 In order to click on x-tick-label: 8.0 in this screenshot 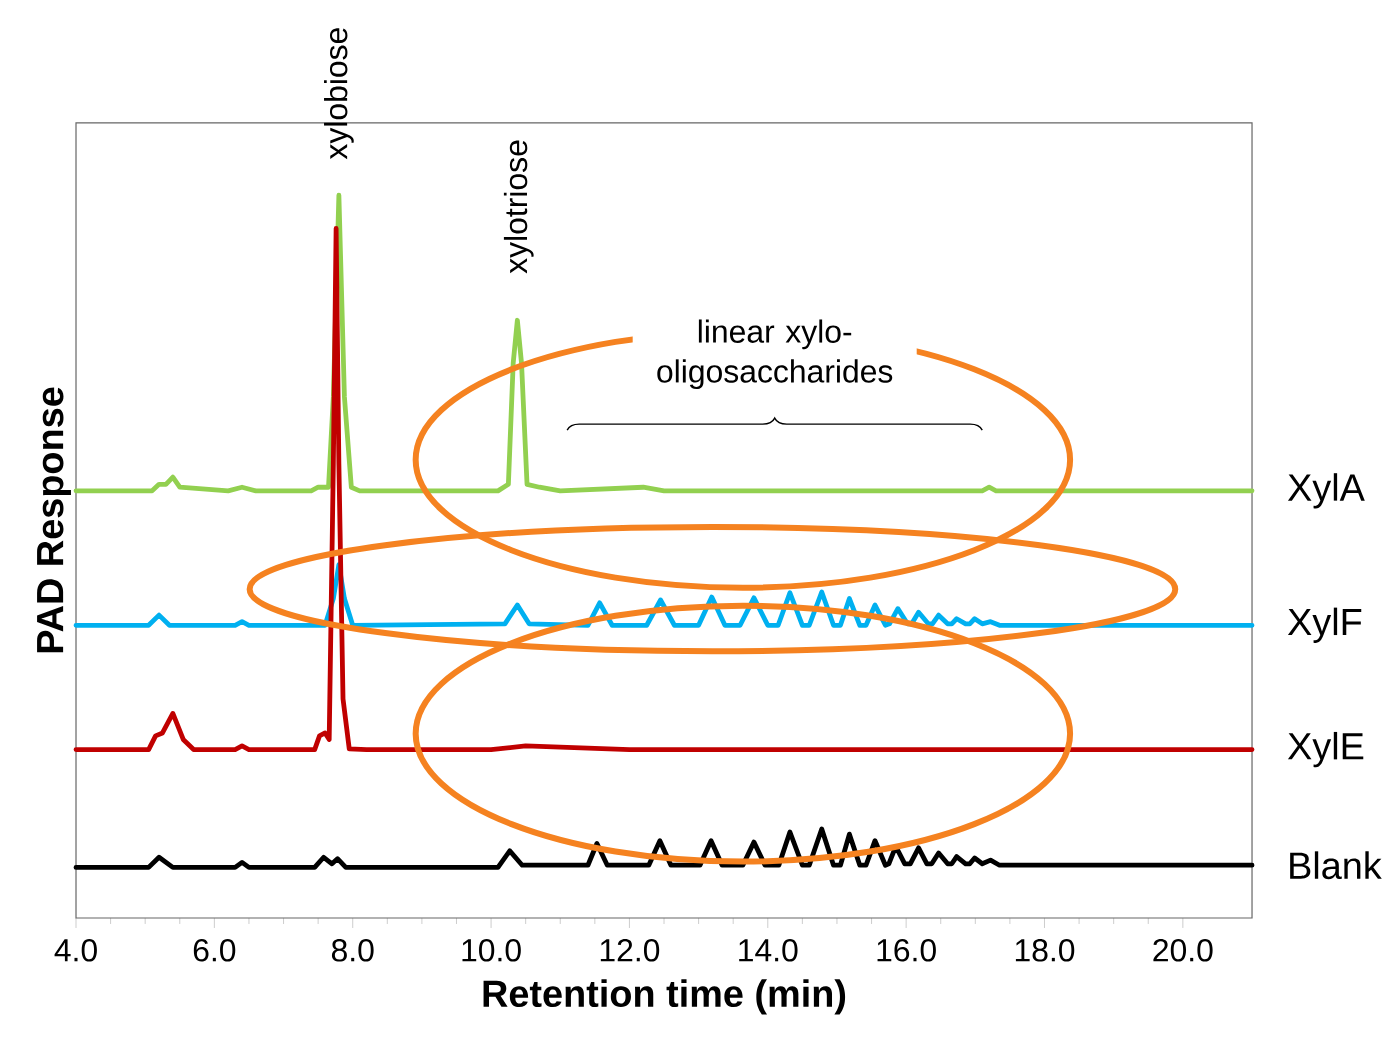, I will do `click(352, 950)`.